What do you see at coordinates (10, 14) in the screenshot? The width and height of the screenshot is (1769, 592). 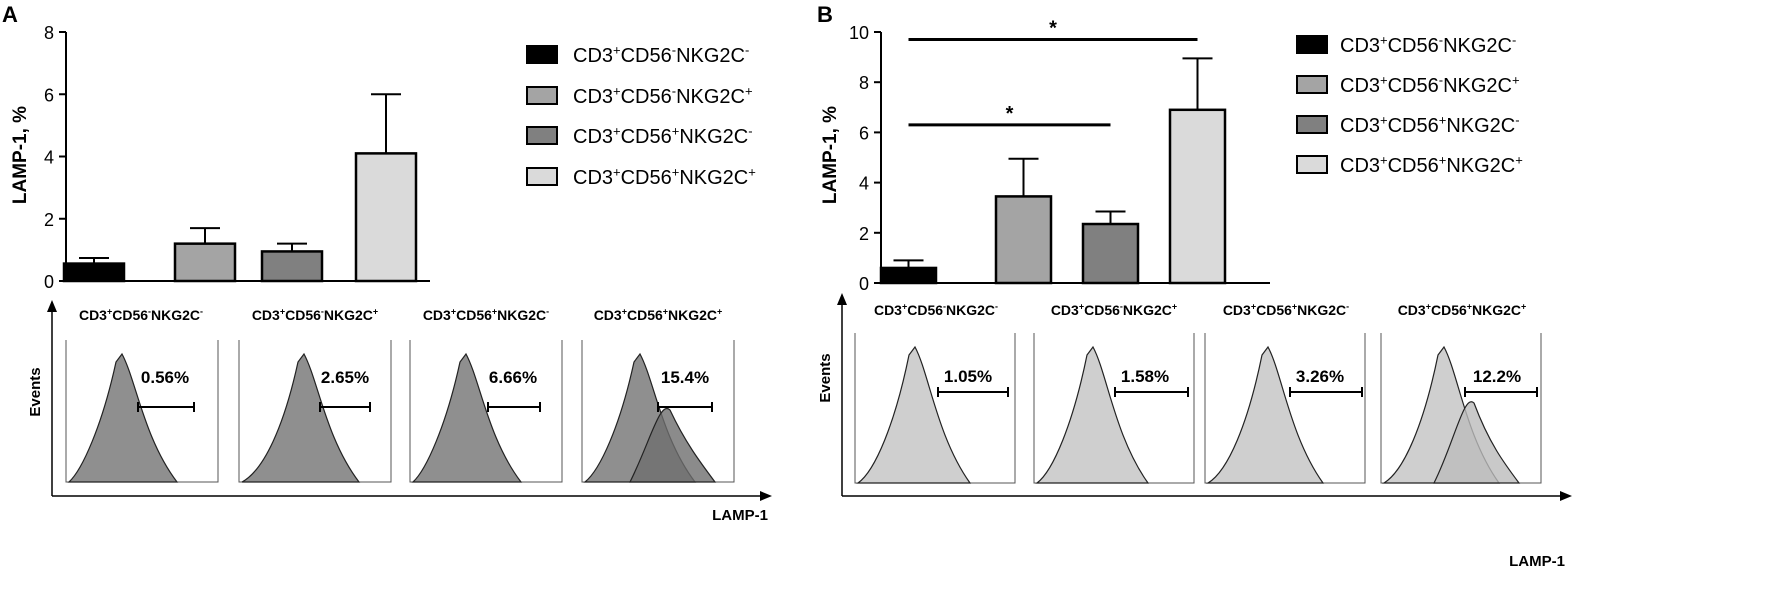 I see `panel-label-a: A` at bounding box center [10, 14].